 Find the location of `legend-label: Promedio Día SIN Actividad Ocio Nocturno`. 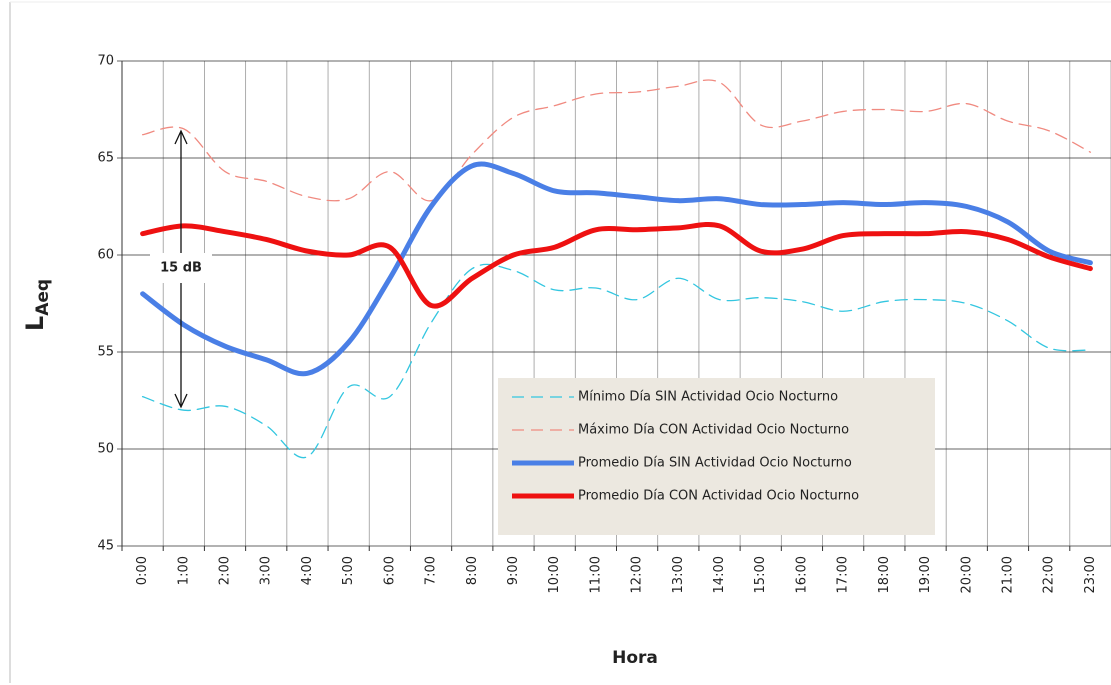

legend-label: Promedio Día SIN Actividad Ocio Nocturno is located at coordinates (715, 463).